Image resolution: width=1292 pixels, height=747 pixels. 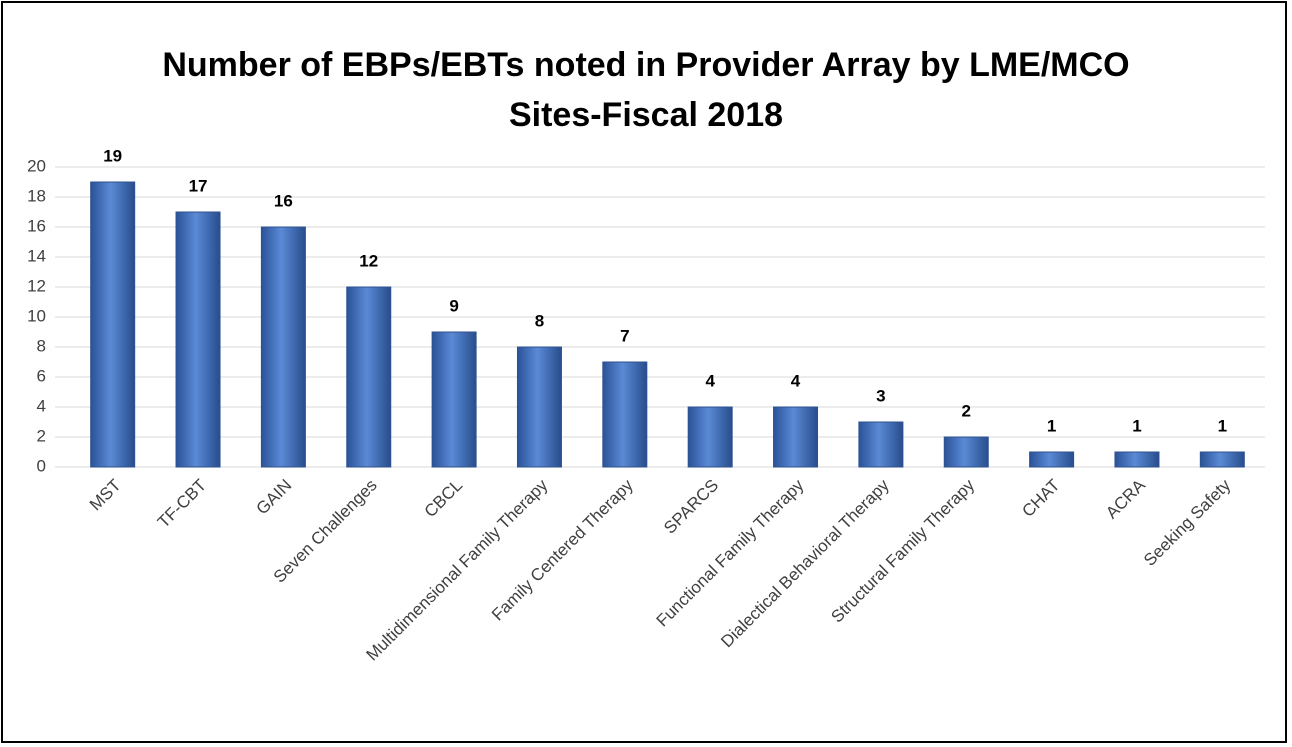 What do you see at coordinates (444, 499) in the screenshot?
I see `x-tick-label: CBCL` at bounding box center [444, 499].